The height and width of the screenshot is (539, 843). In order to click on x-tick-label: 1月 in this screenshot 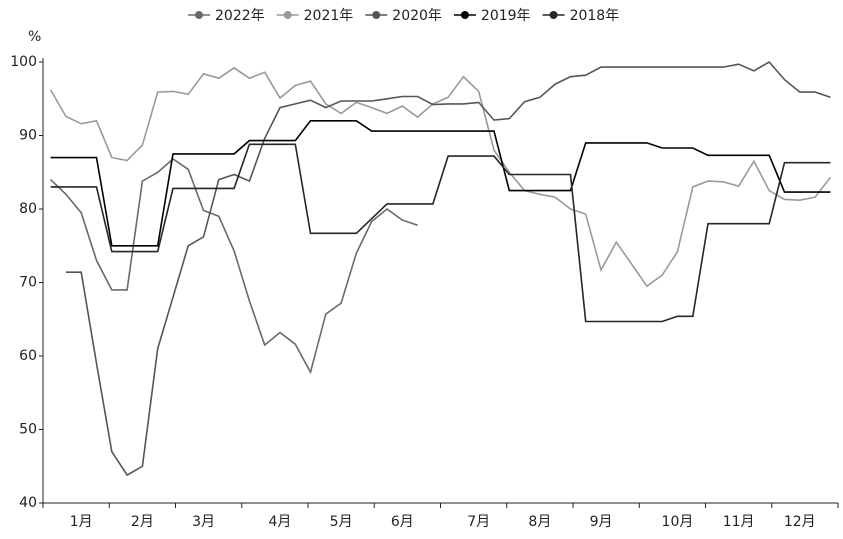, I will do `click(81, 522)`.